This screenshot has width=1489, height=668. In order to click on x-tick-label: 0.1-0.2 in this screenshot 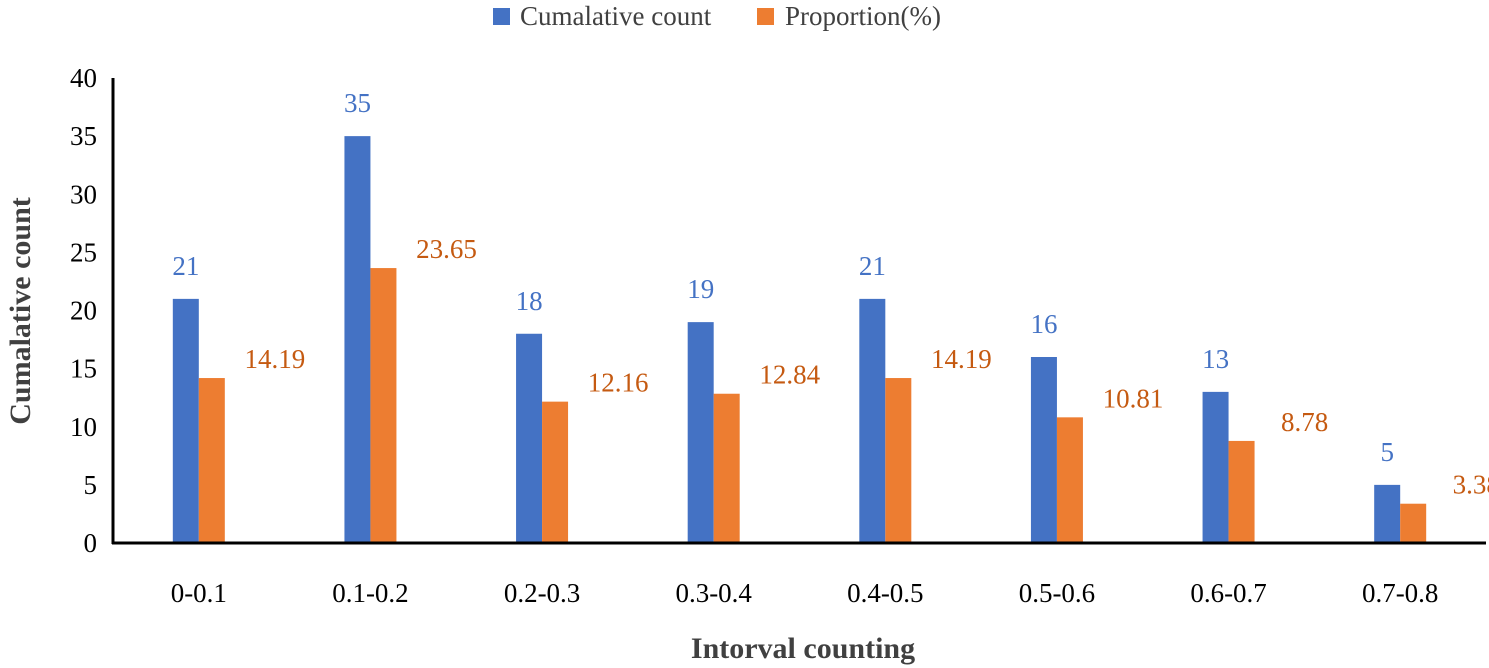, I will do `click(370, 593)`.